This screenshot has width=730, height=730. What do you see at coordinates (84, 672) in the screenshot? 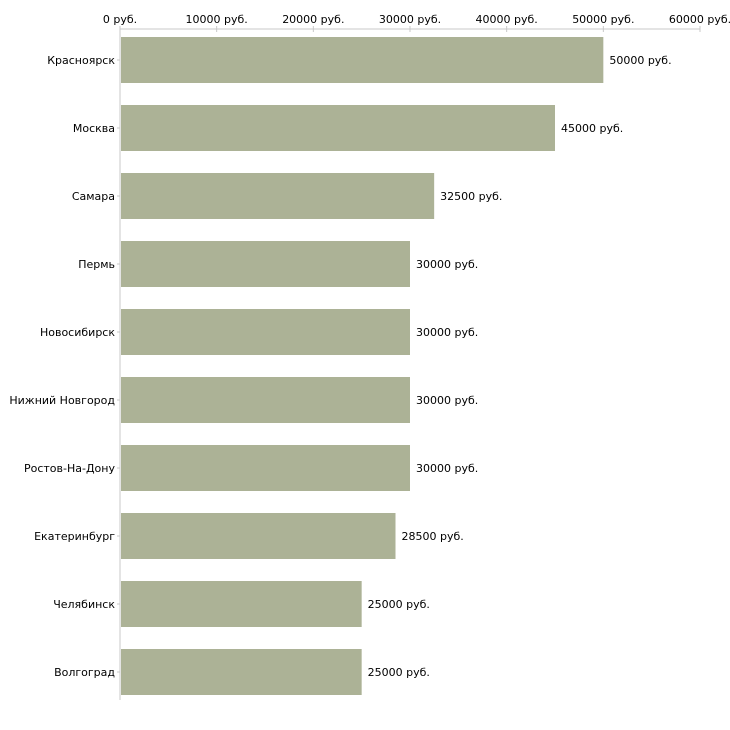
I see `category-label: Волгоград` at bounding box center [84, 672].